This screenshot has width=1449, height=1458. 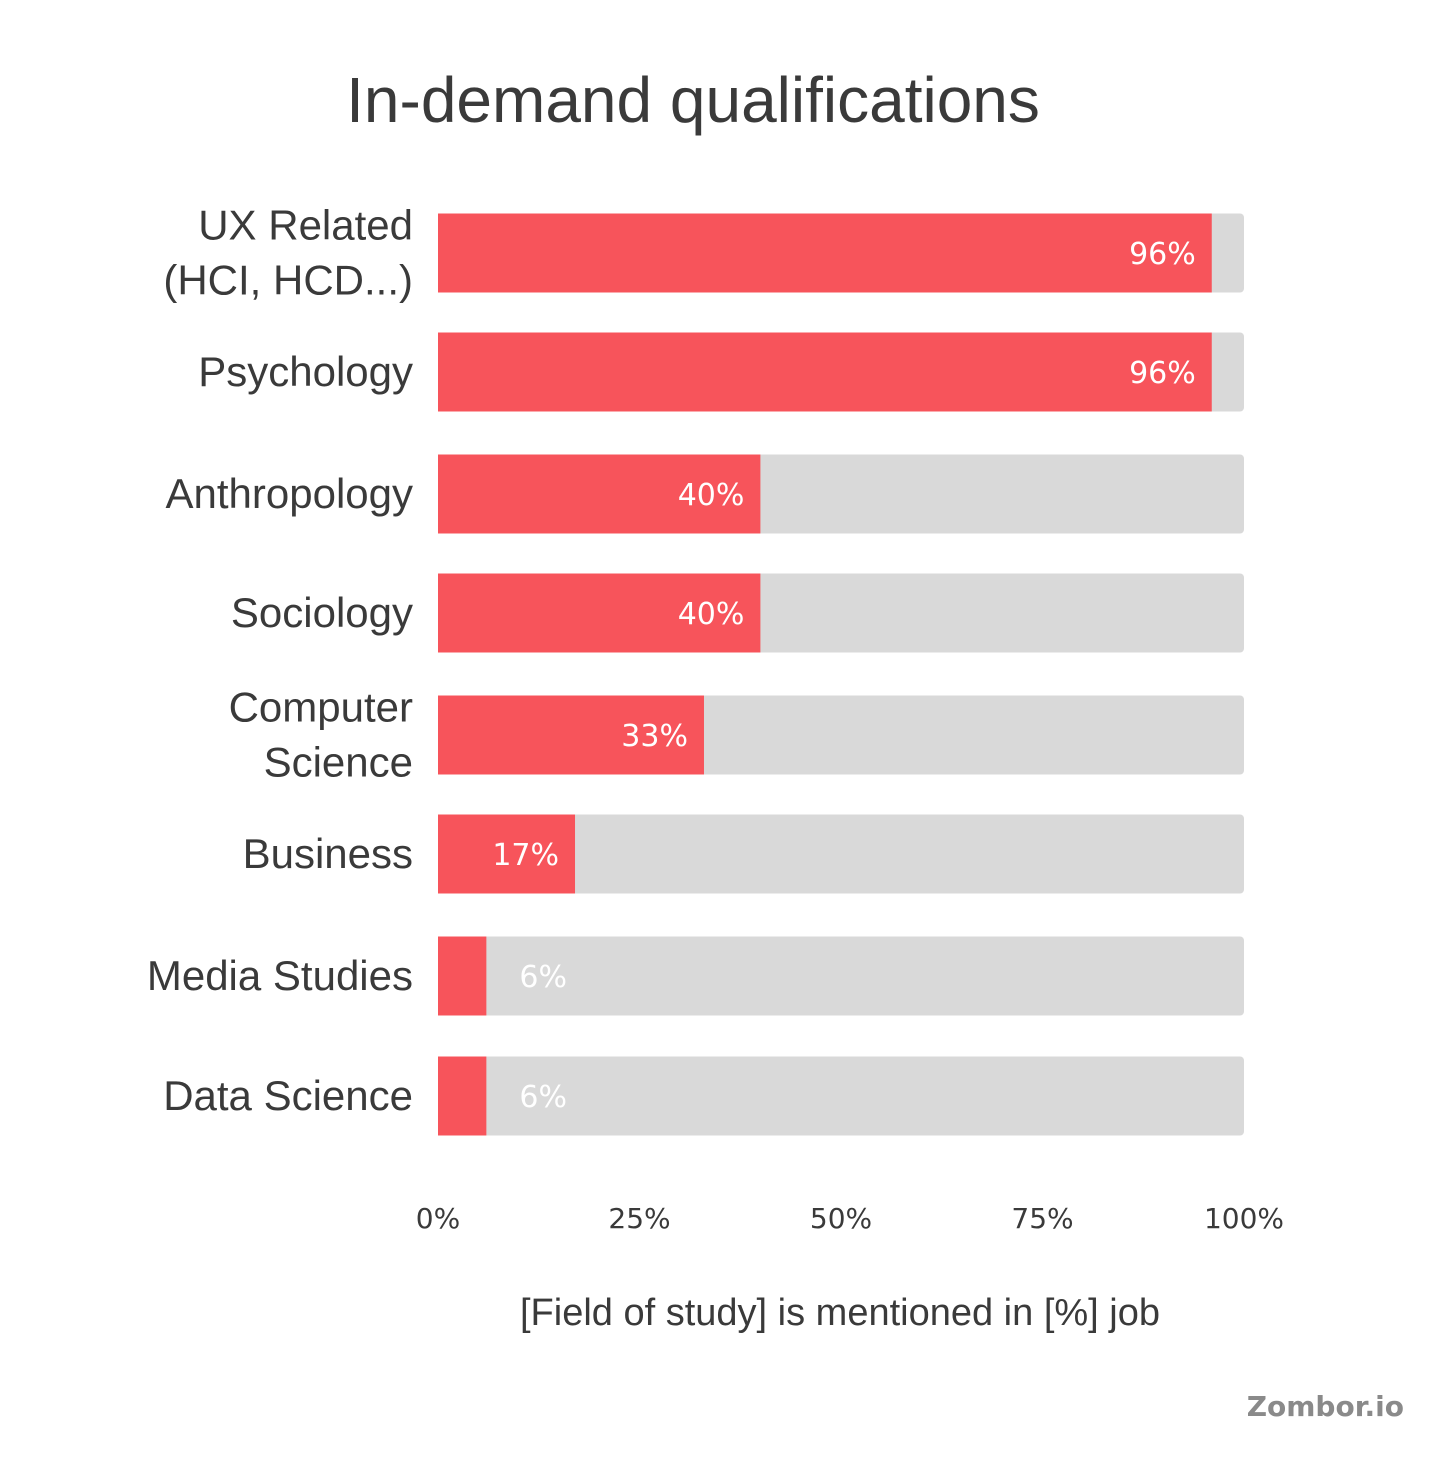 I want to click on x-axis-label: [Field of study] is mentioned in [%] job, so click(x=840, y=1313).